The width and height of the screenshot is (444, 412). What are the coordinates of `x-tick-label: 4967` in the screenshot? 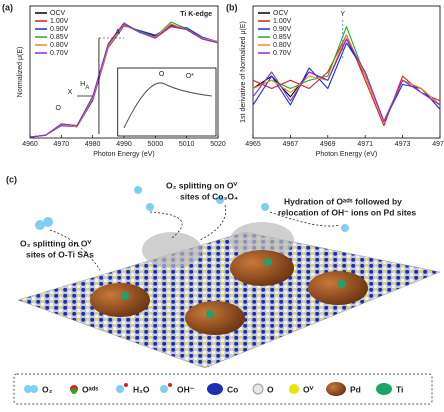 It's located at (291, 144).